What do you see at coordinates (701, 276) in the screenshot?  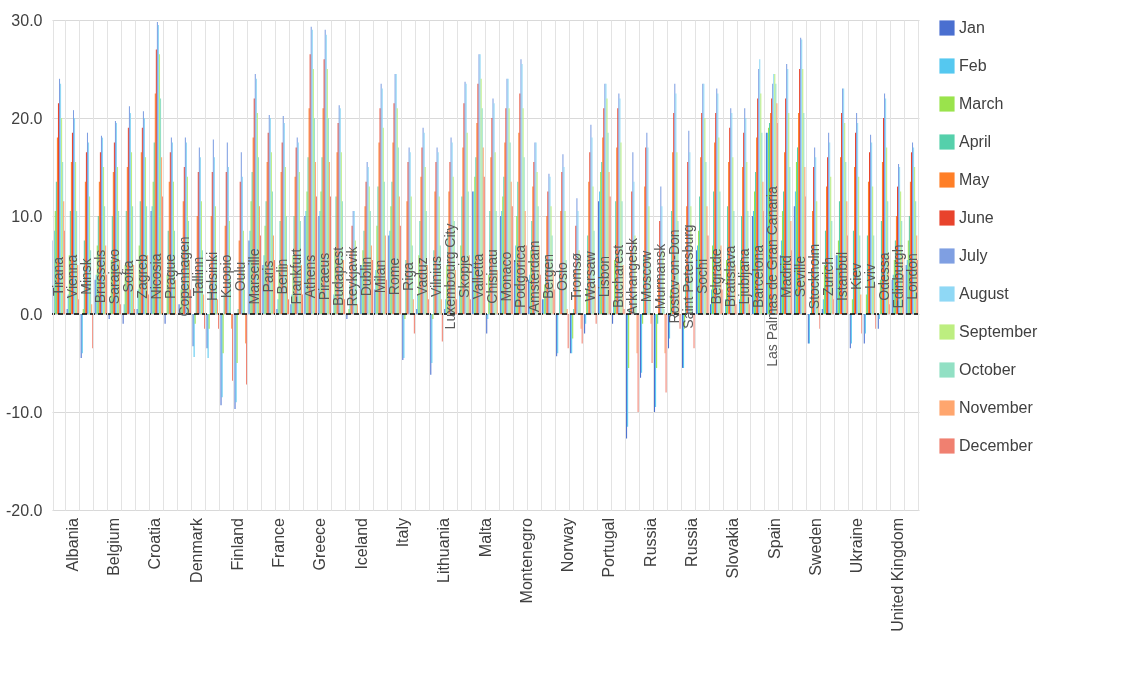 I see `x-tick-label: Sochi` at bounding box center [701, 276].